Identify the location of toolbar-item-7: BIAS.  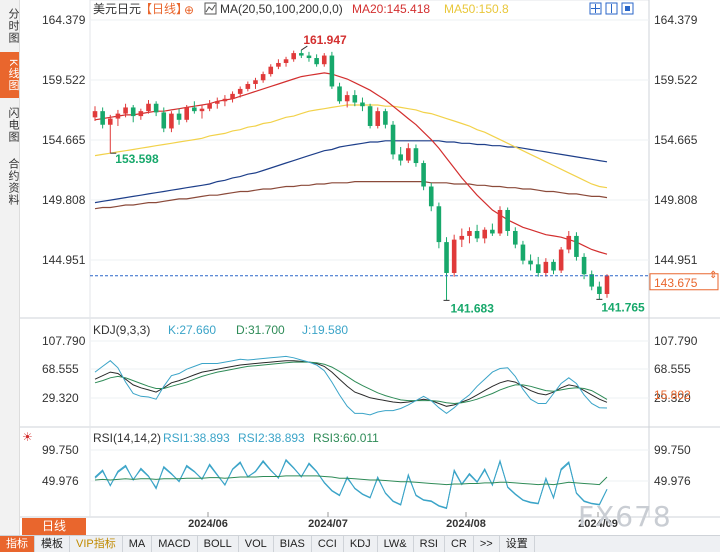
(293, 544).